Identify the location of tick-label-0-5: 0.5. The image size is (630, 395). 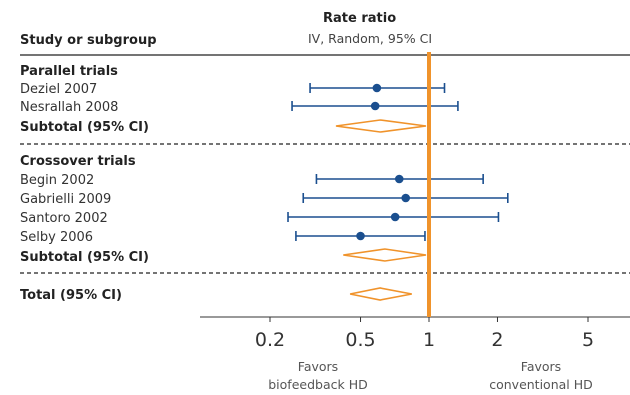
(360, 340).